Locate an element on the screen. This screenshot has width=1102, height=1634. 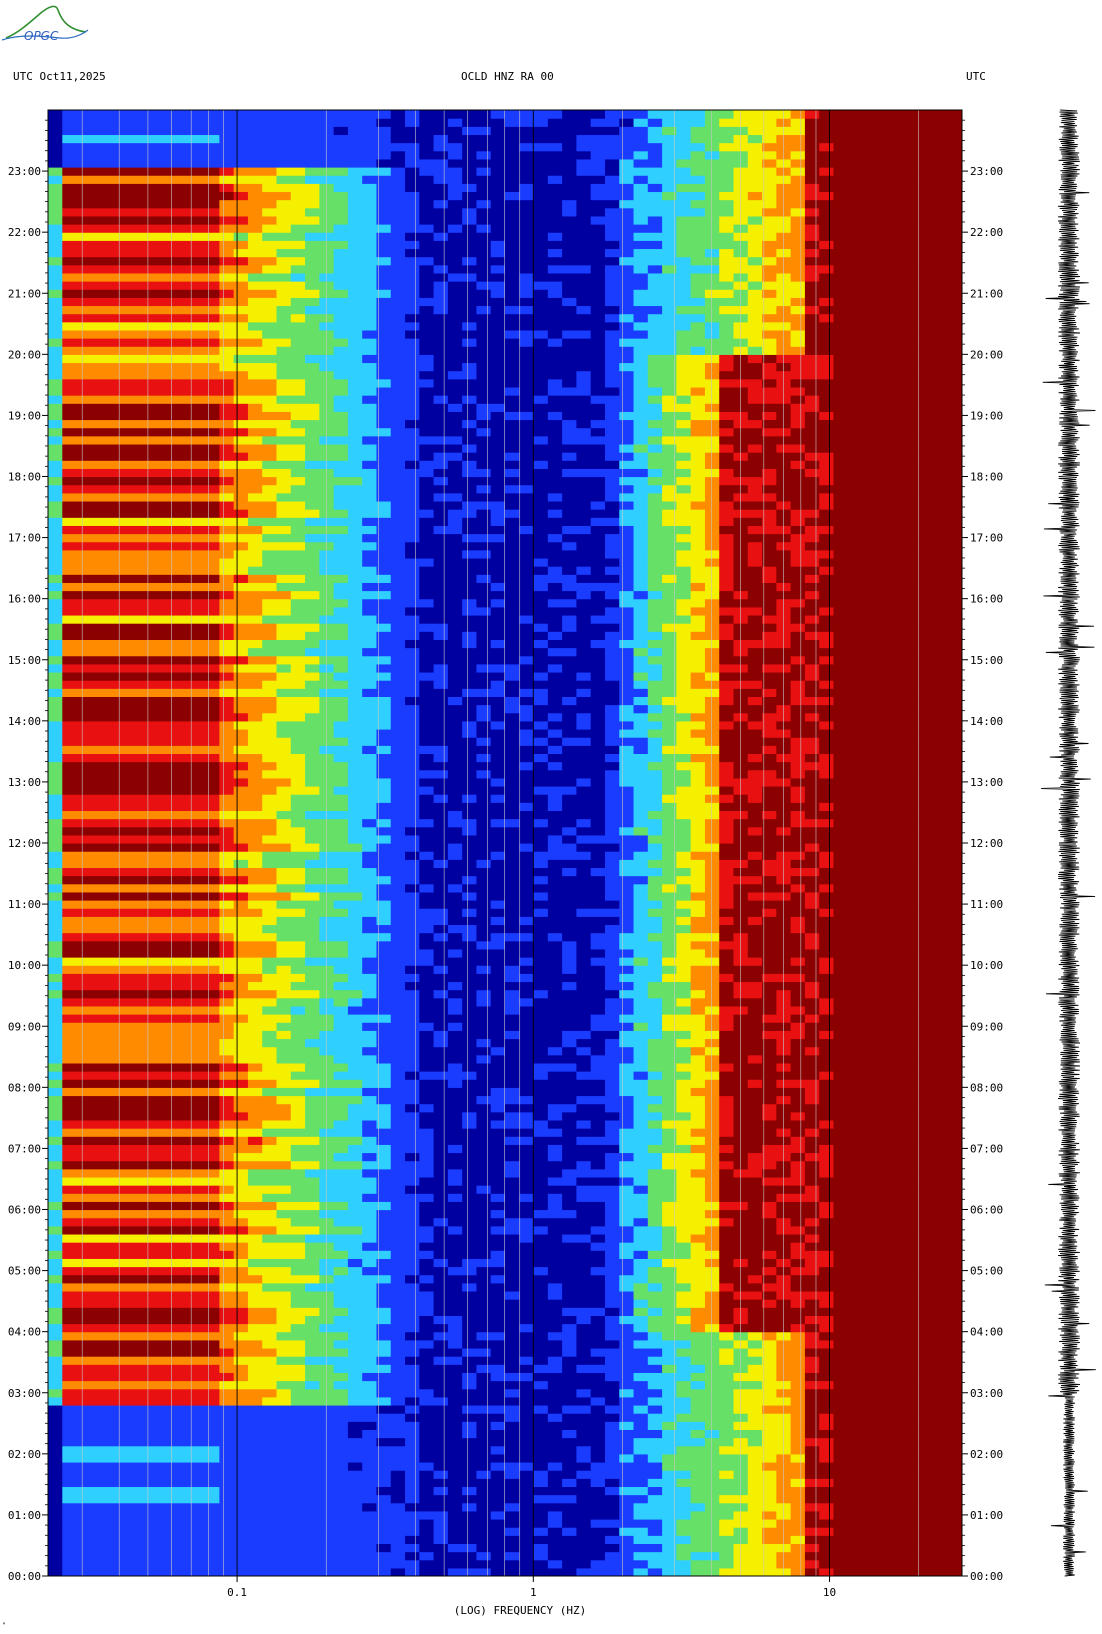
footer-mark: " is located at coordinates (4, 1625).